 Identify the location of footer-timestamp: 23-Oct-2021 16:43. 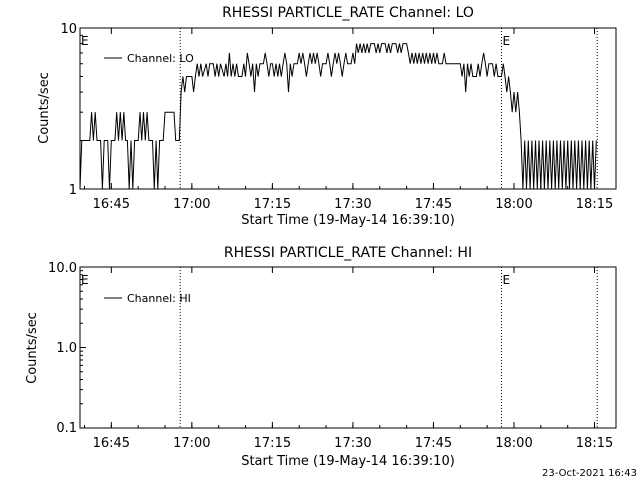
(589, 473).